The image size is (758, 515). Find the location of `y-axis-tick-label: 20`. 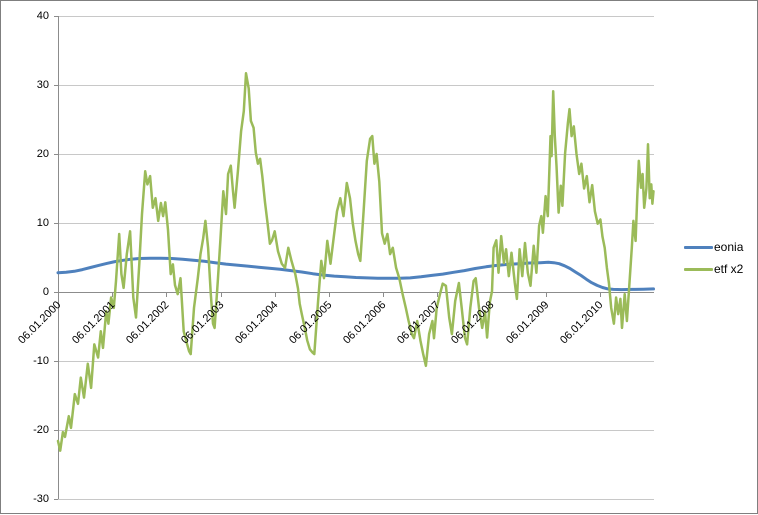

y-axis-tick-label: 20 is located at coordinates (42, 154).